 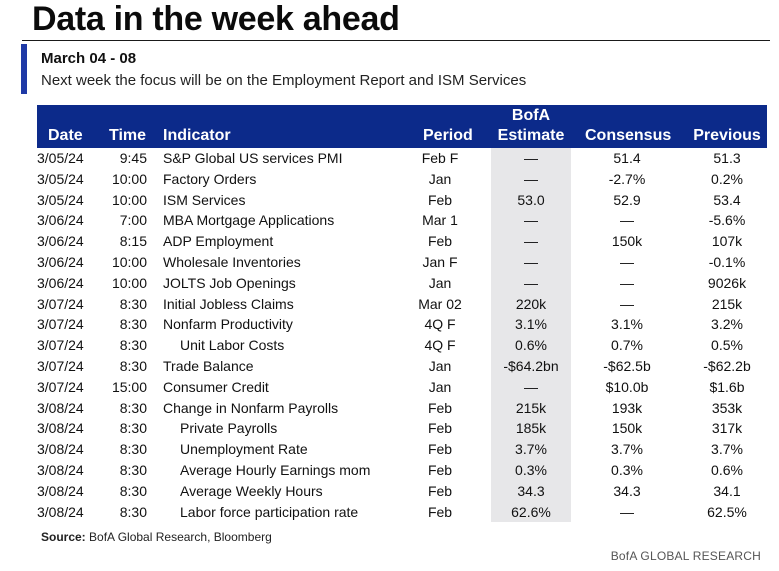 I want to click on cell-previous: 34.1, so click(x=727, y=490).